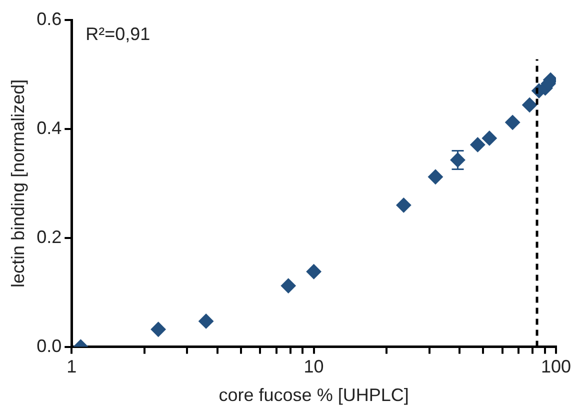 Image resolution: width=574 pixels, height=413 pixels. I want to click on x-tick-label: 1, so click(71, 366).